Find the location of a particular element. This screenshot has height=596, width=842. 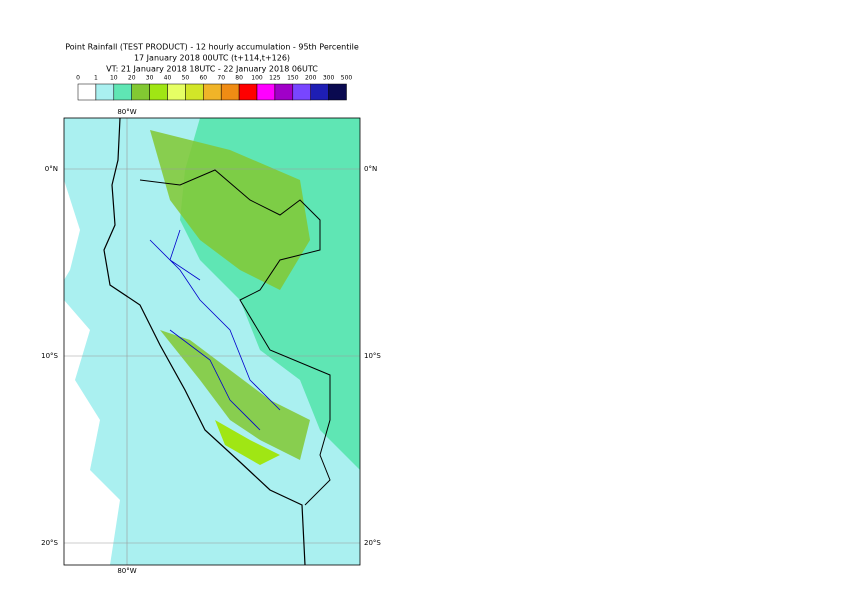

legend-label: 10 is located at coordinates (114, 78).